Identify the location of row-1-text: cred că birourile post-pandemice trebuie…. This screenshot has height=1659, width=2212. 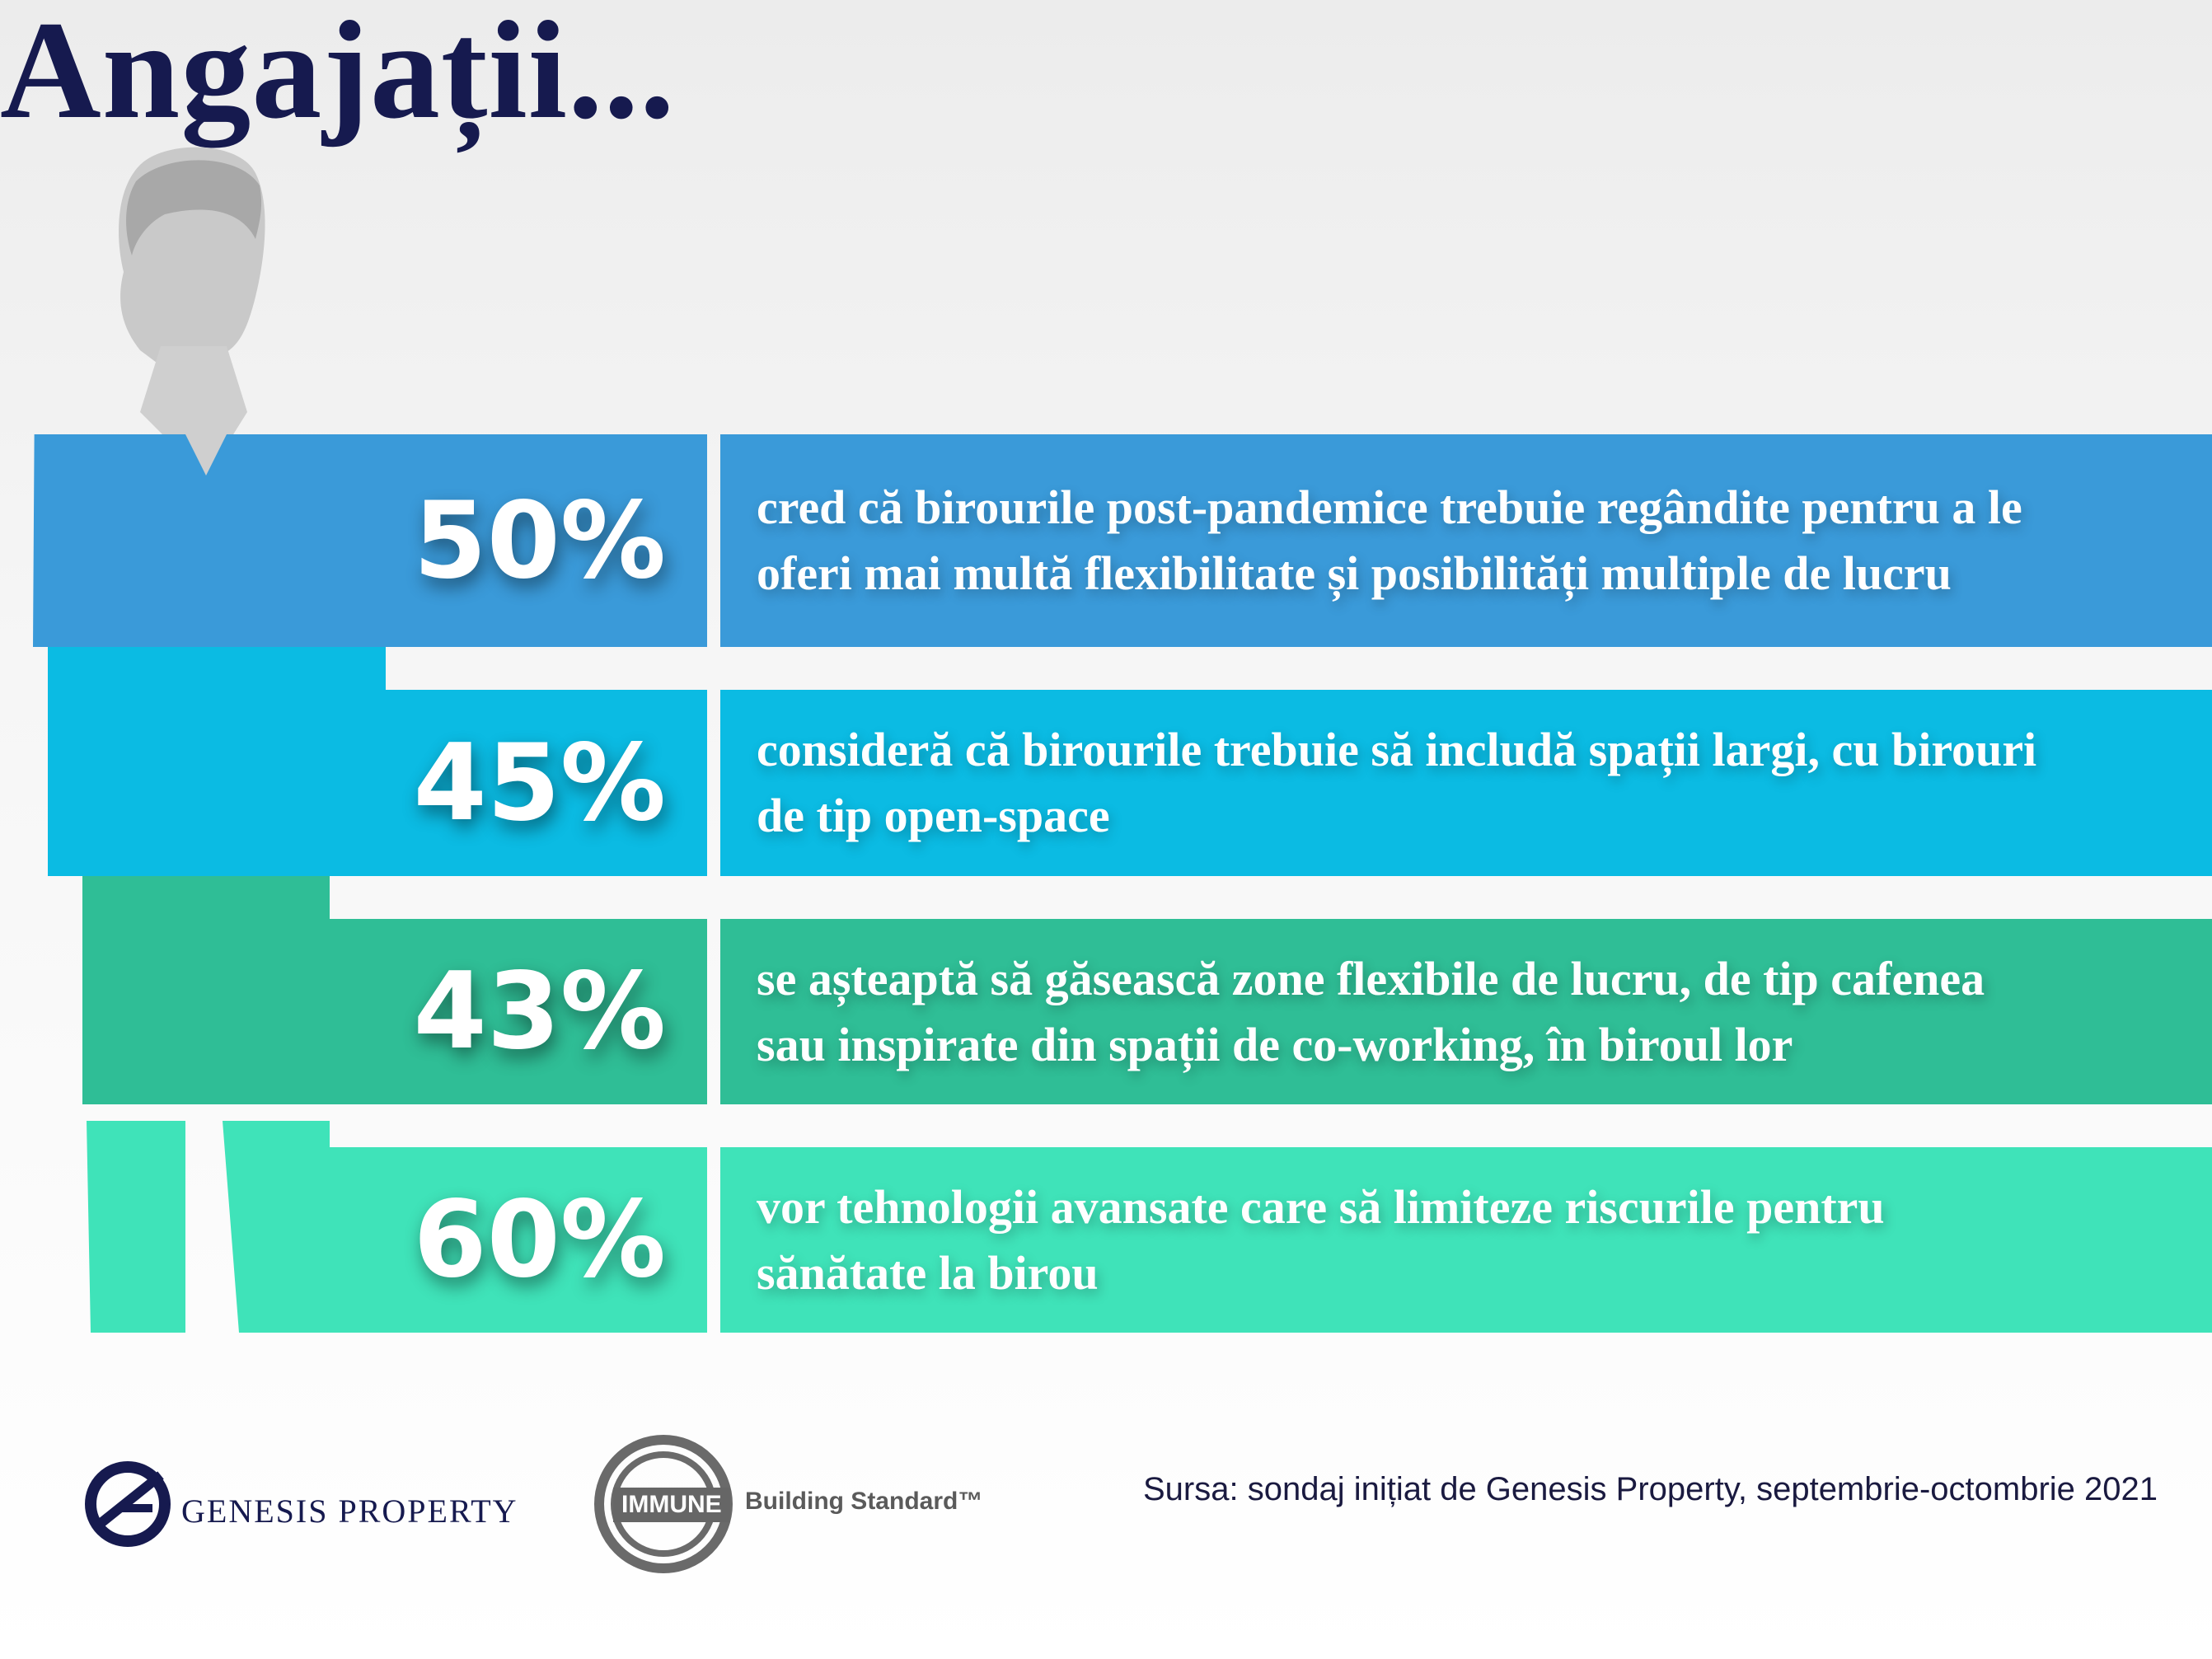
(1466, 540).